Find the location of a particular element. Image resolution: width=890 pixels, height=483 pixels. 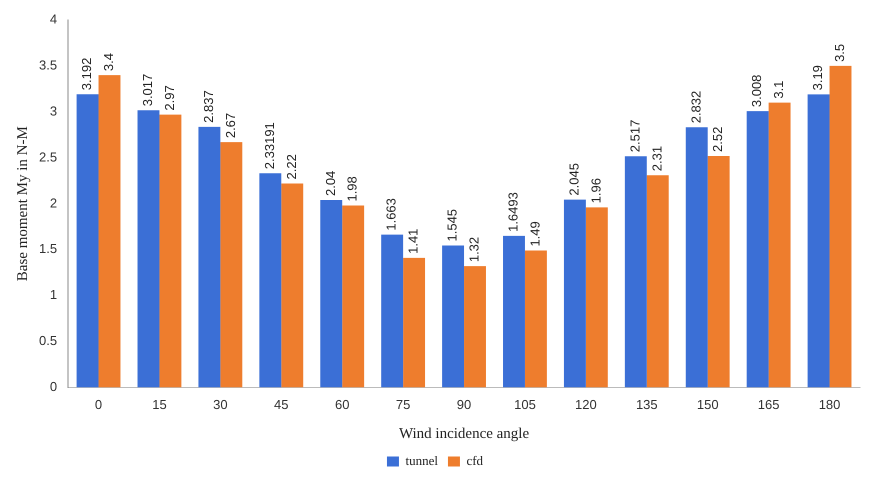

x-tick-label: 15 is located at coordinates (159, 404).